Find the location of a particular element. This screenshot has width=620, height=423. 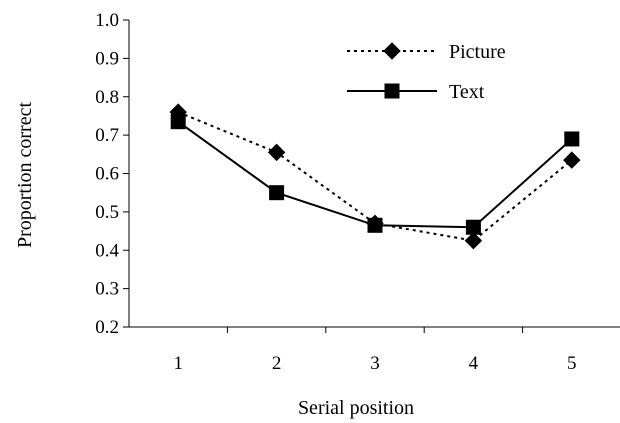

y-tick-label: 0.2 is located at coordinates (107, 327).